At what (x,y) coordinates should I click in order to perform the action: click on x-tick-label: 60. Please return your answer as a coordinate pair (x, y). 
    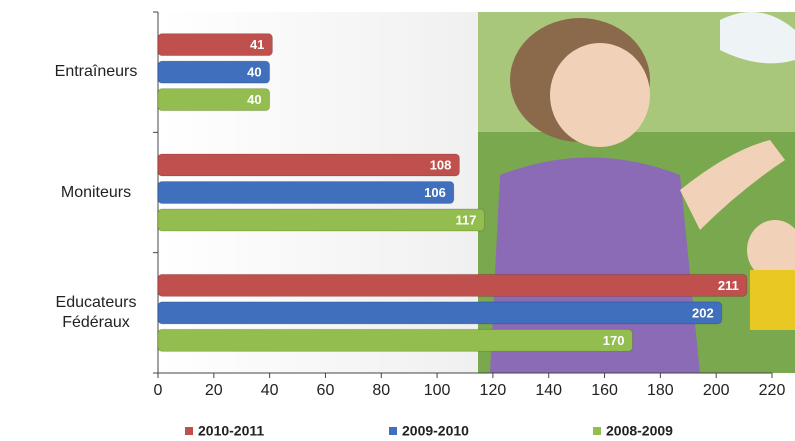
    Looking at the image, I should click on (326, 390).